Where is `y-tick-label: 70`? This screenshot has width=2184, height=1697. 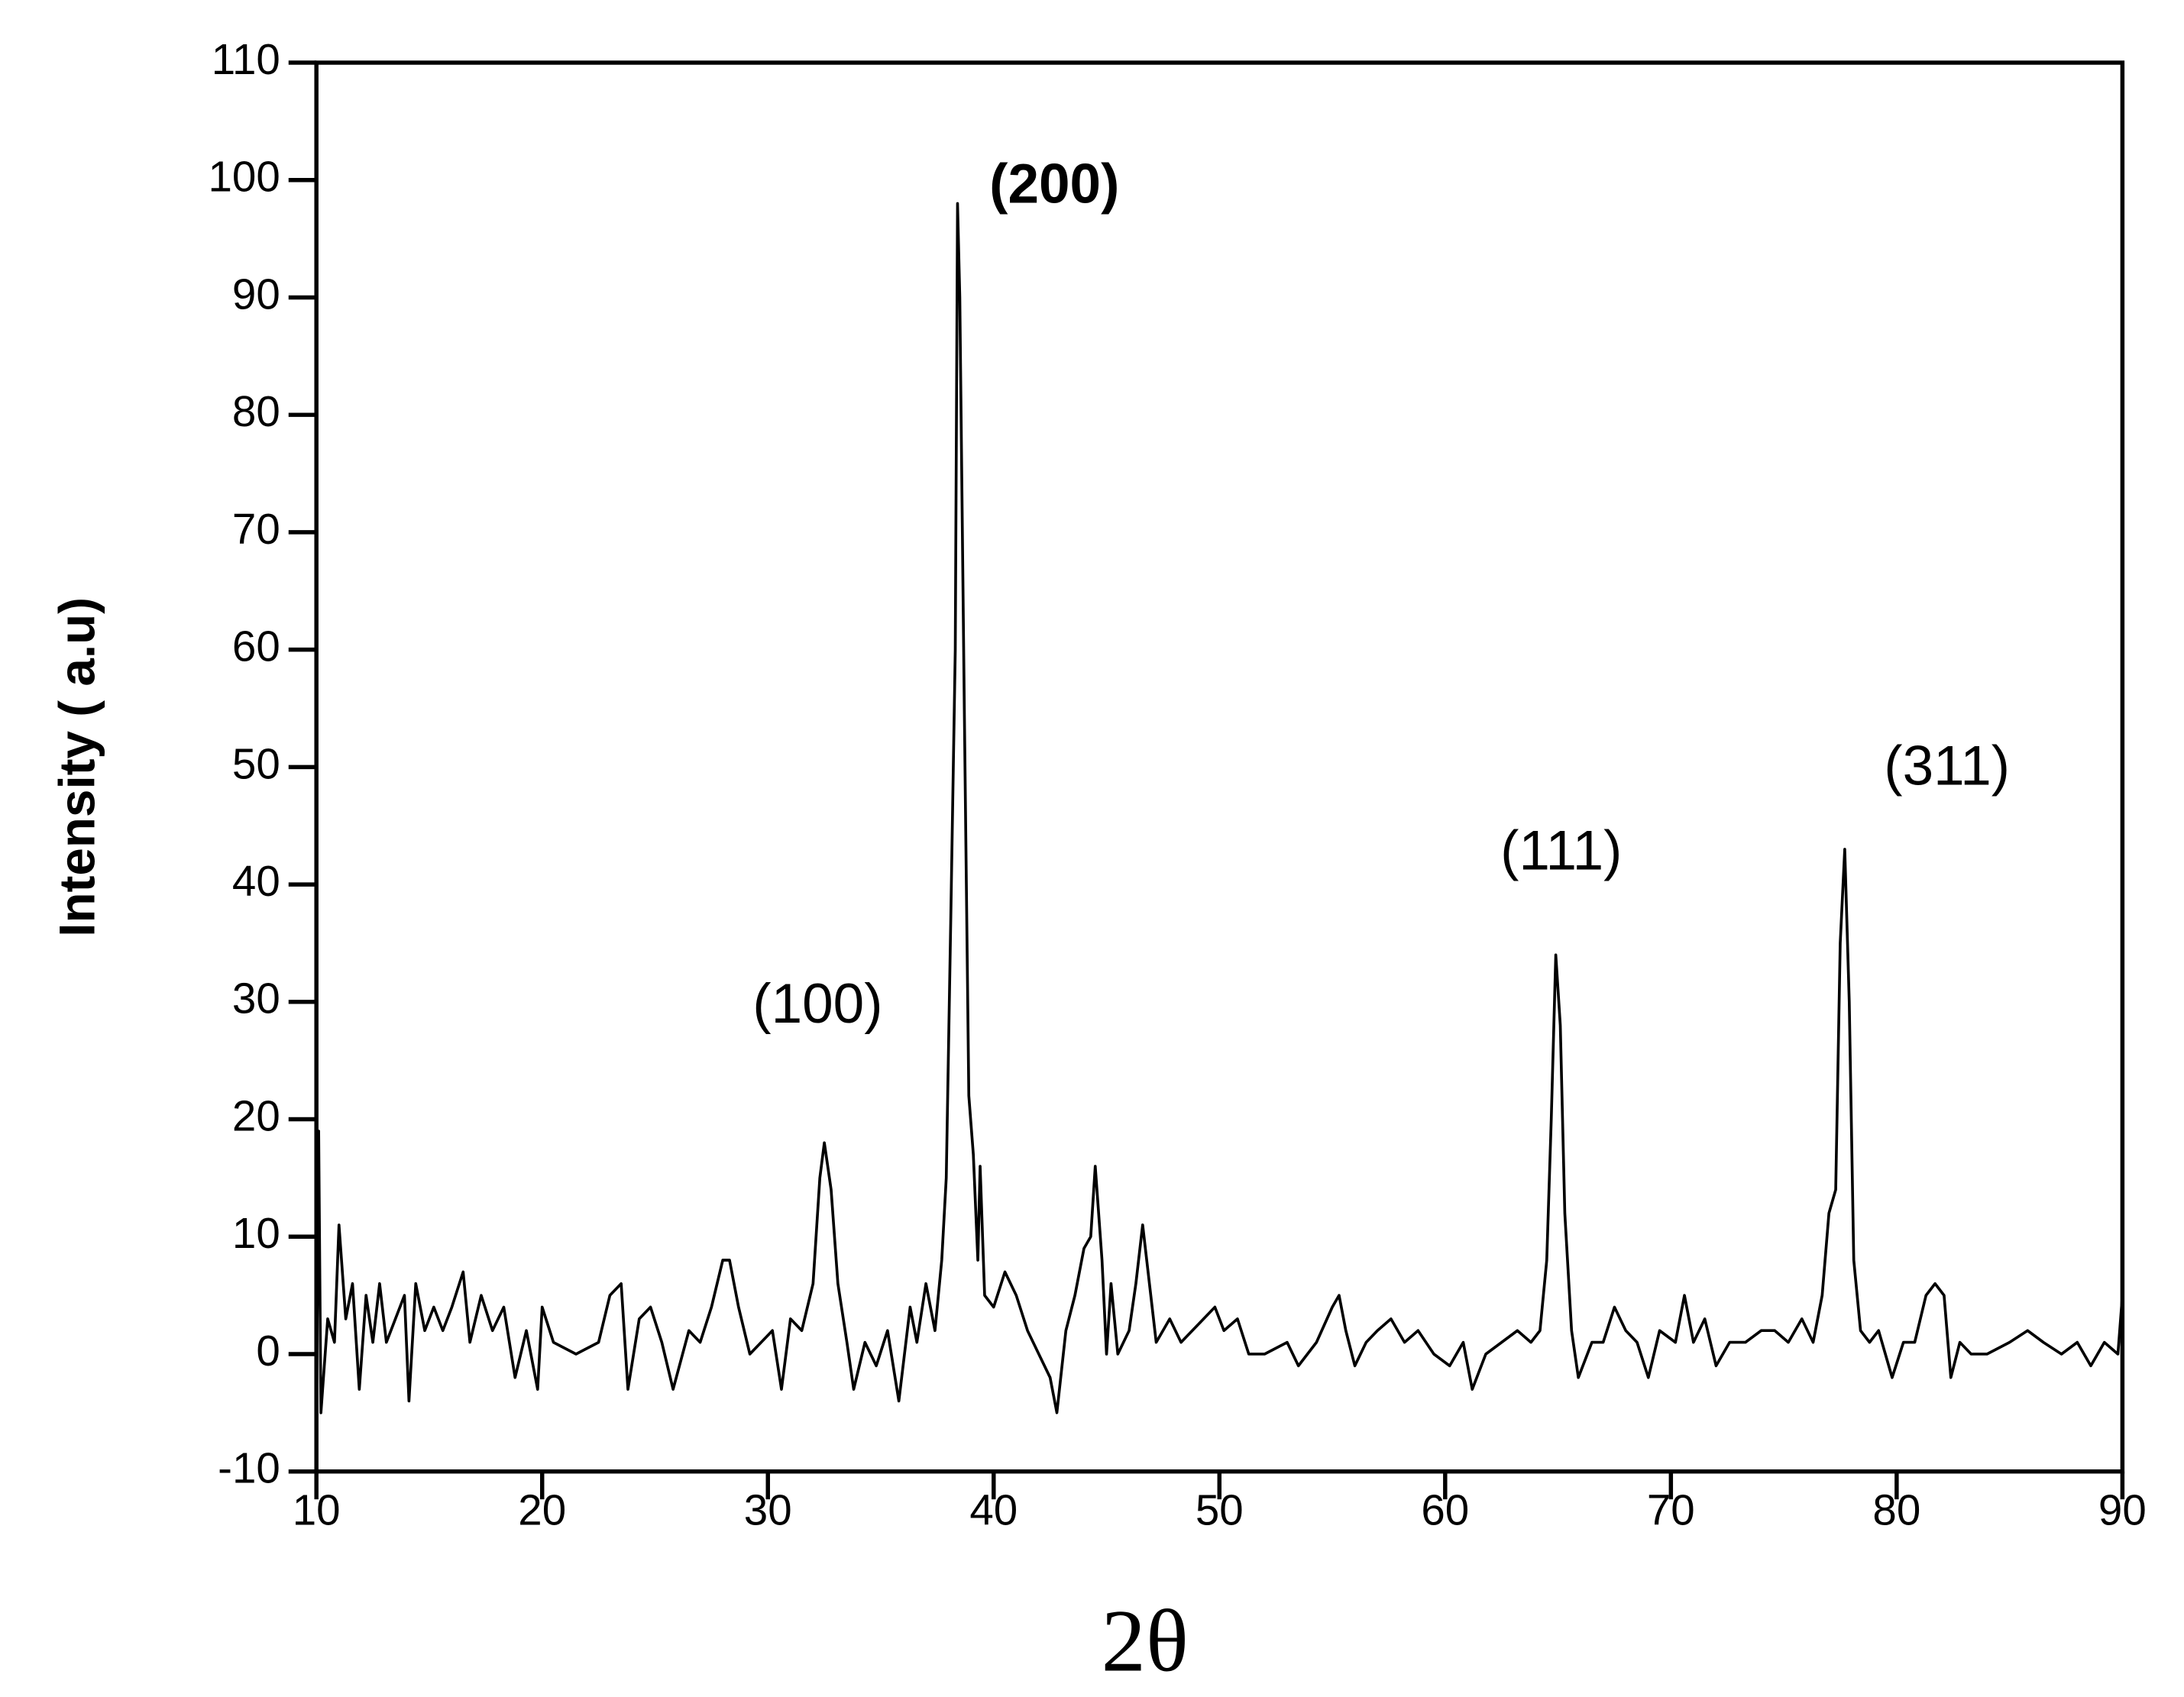
y-tick-label: 70 is located at coordinates (256, 529).